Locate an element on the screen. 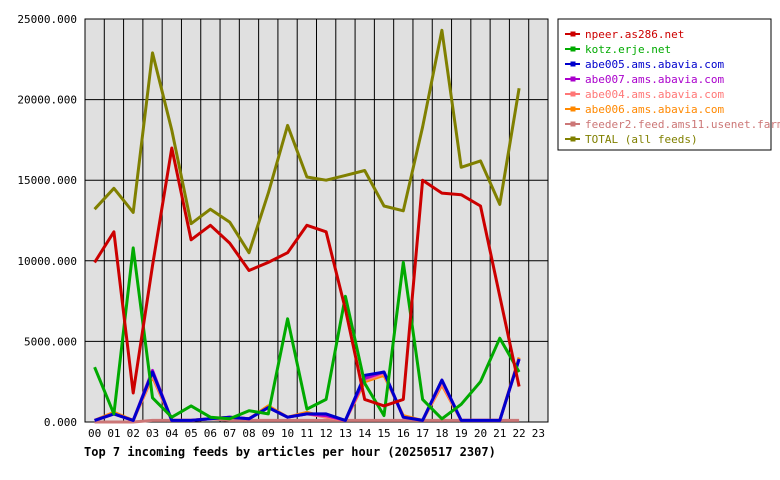 Image resolution: width=780 pixels, height=480 pixels. y-tick-label: 15000.000 is located at coordinates (47, 180).